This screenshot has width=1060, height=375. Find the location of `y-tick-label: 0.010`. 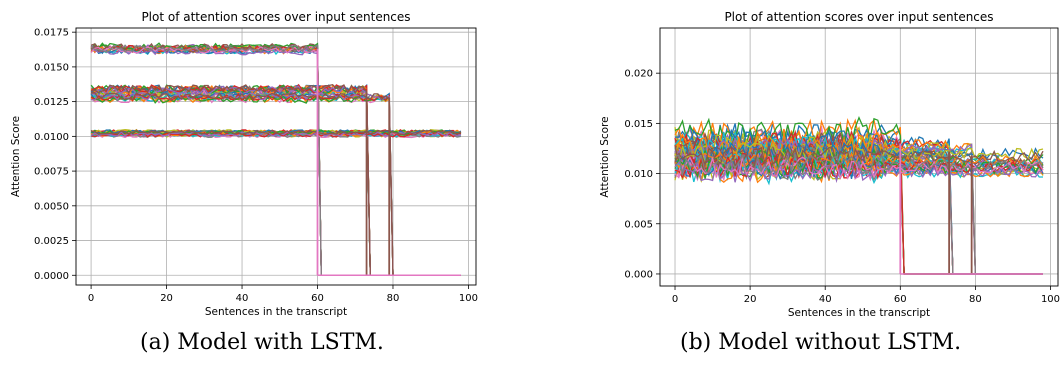

y-tick-label: 0.010 is located at coordinates (638, 174).